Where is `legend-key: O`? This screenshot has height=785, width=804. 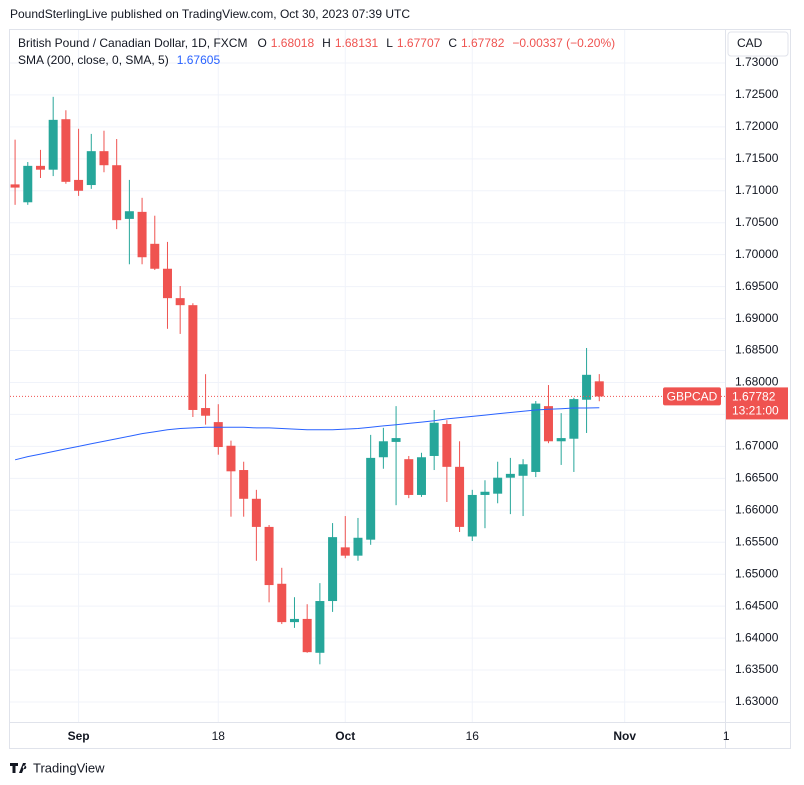 legend-key: O is located at coordinates (262, 43).